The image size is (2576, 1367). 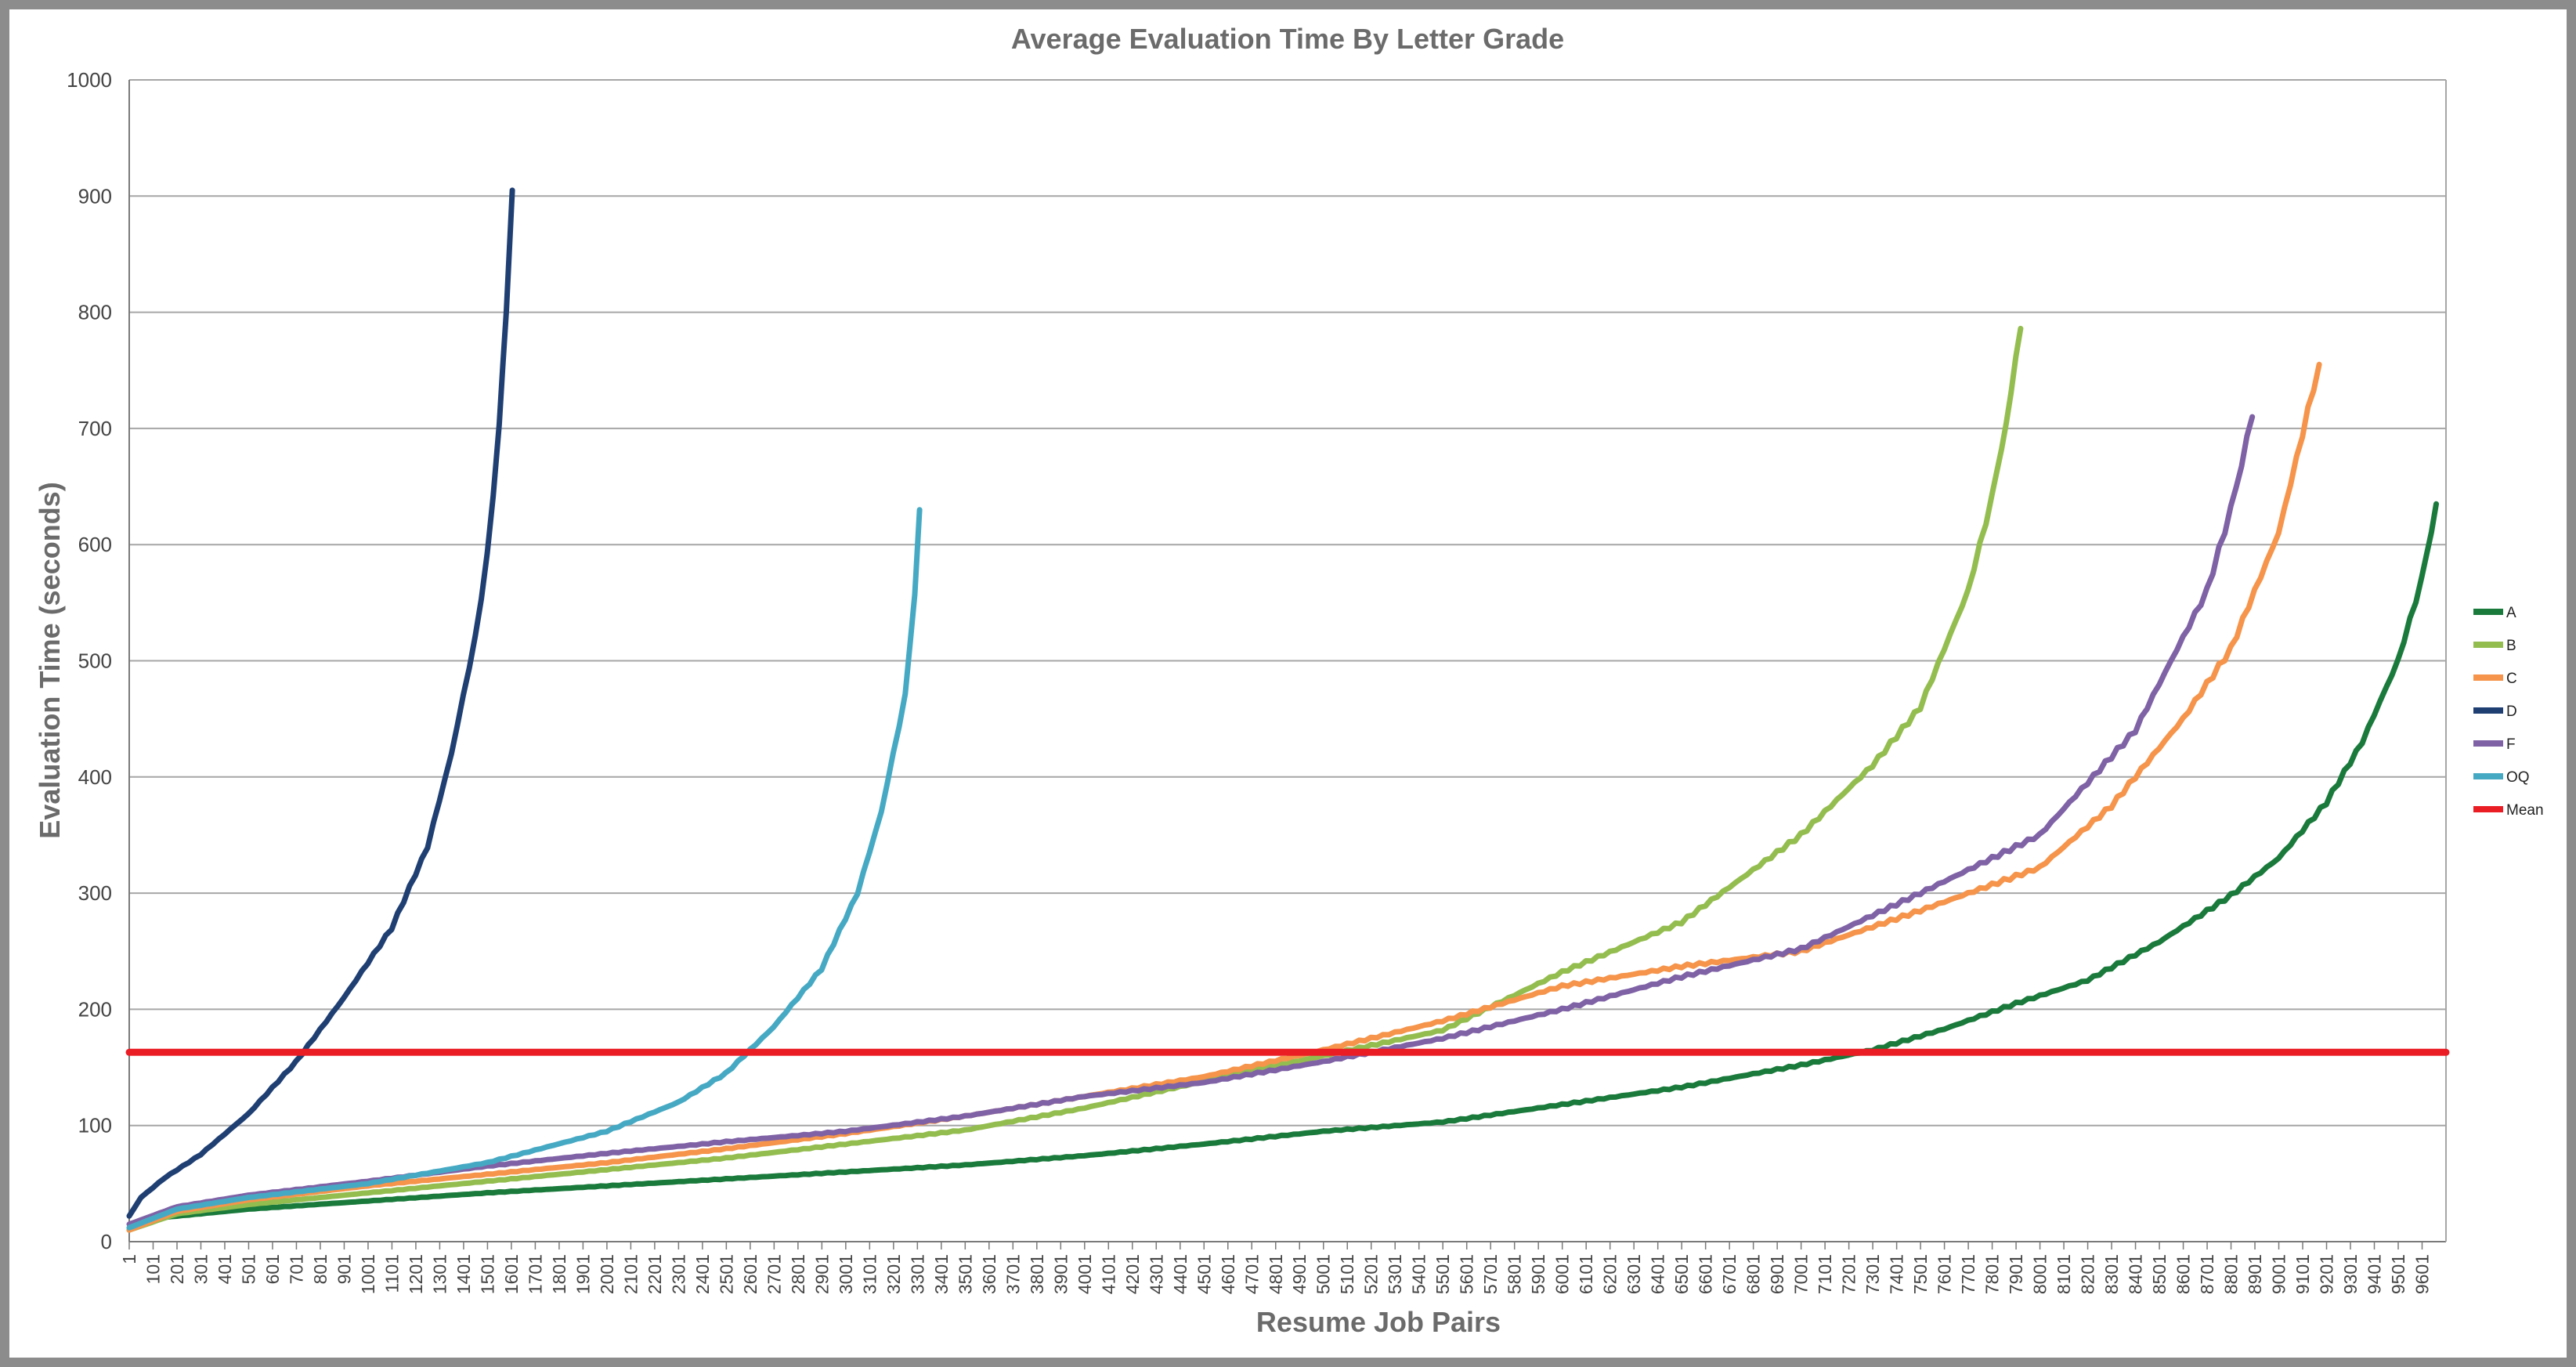 What do you see at coordinates (1729, 1274) in the screenshot?
I see `x-tick-label: 6701` at bounding box center [1729, 1274].